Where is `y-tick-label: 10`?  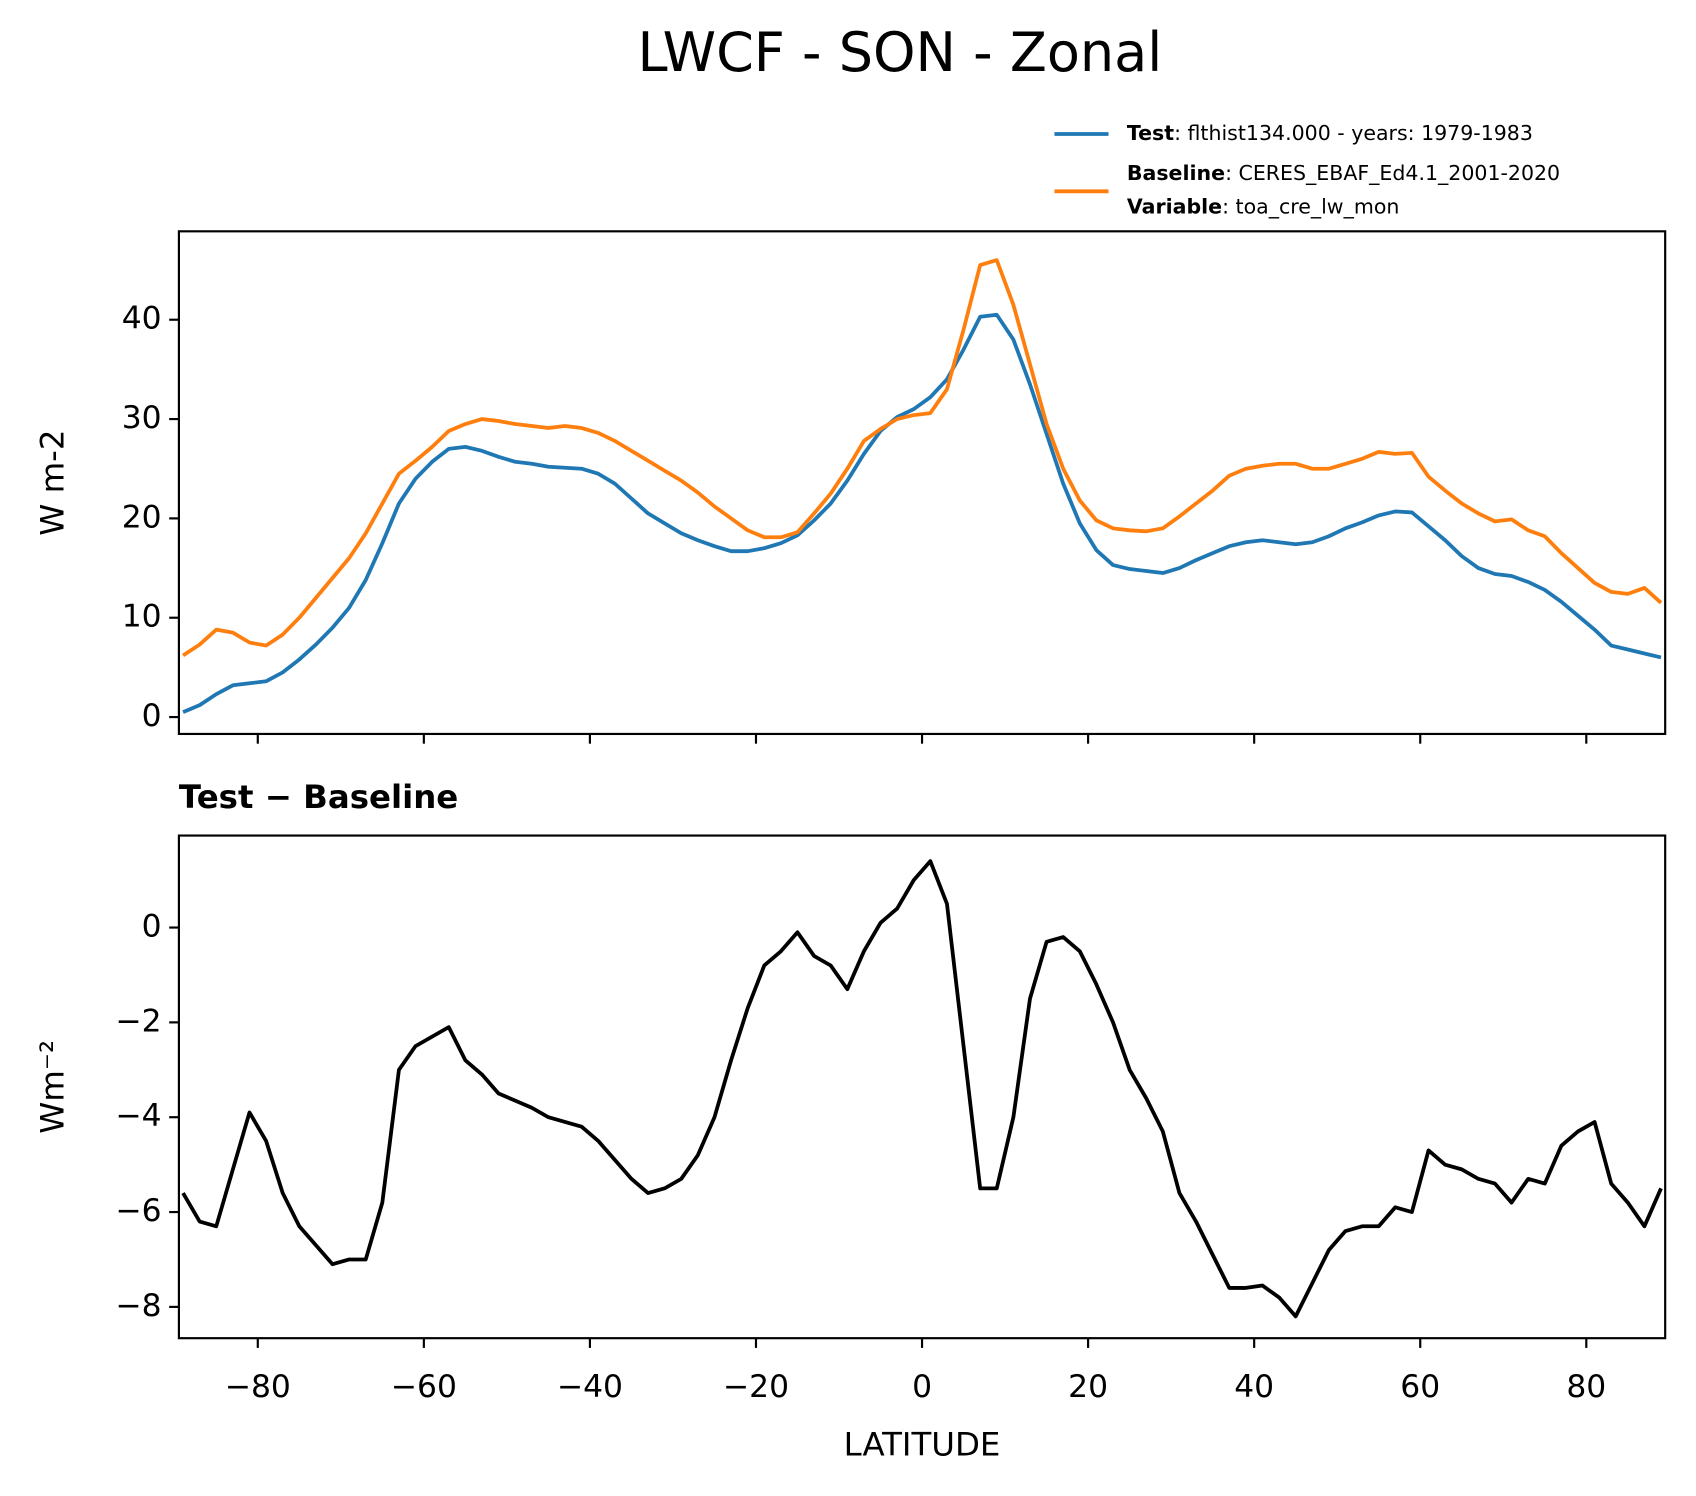 y-tick-label: 10 is located at coordinates (142, 617).